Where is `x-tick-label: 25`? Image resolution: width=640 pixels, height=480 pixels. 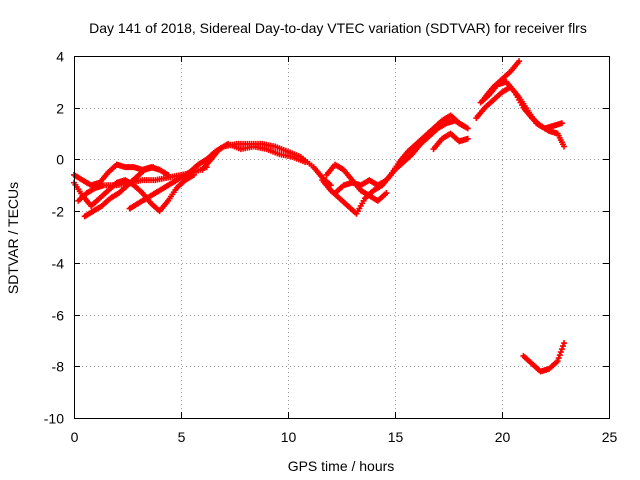 x-tick-label: 25 is located at coordinates (610, 437).